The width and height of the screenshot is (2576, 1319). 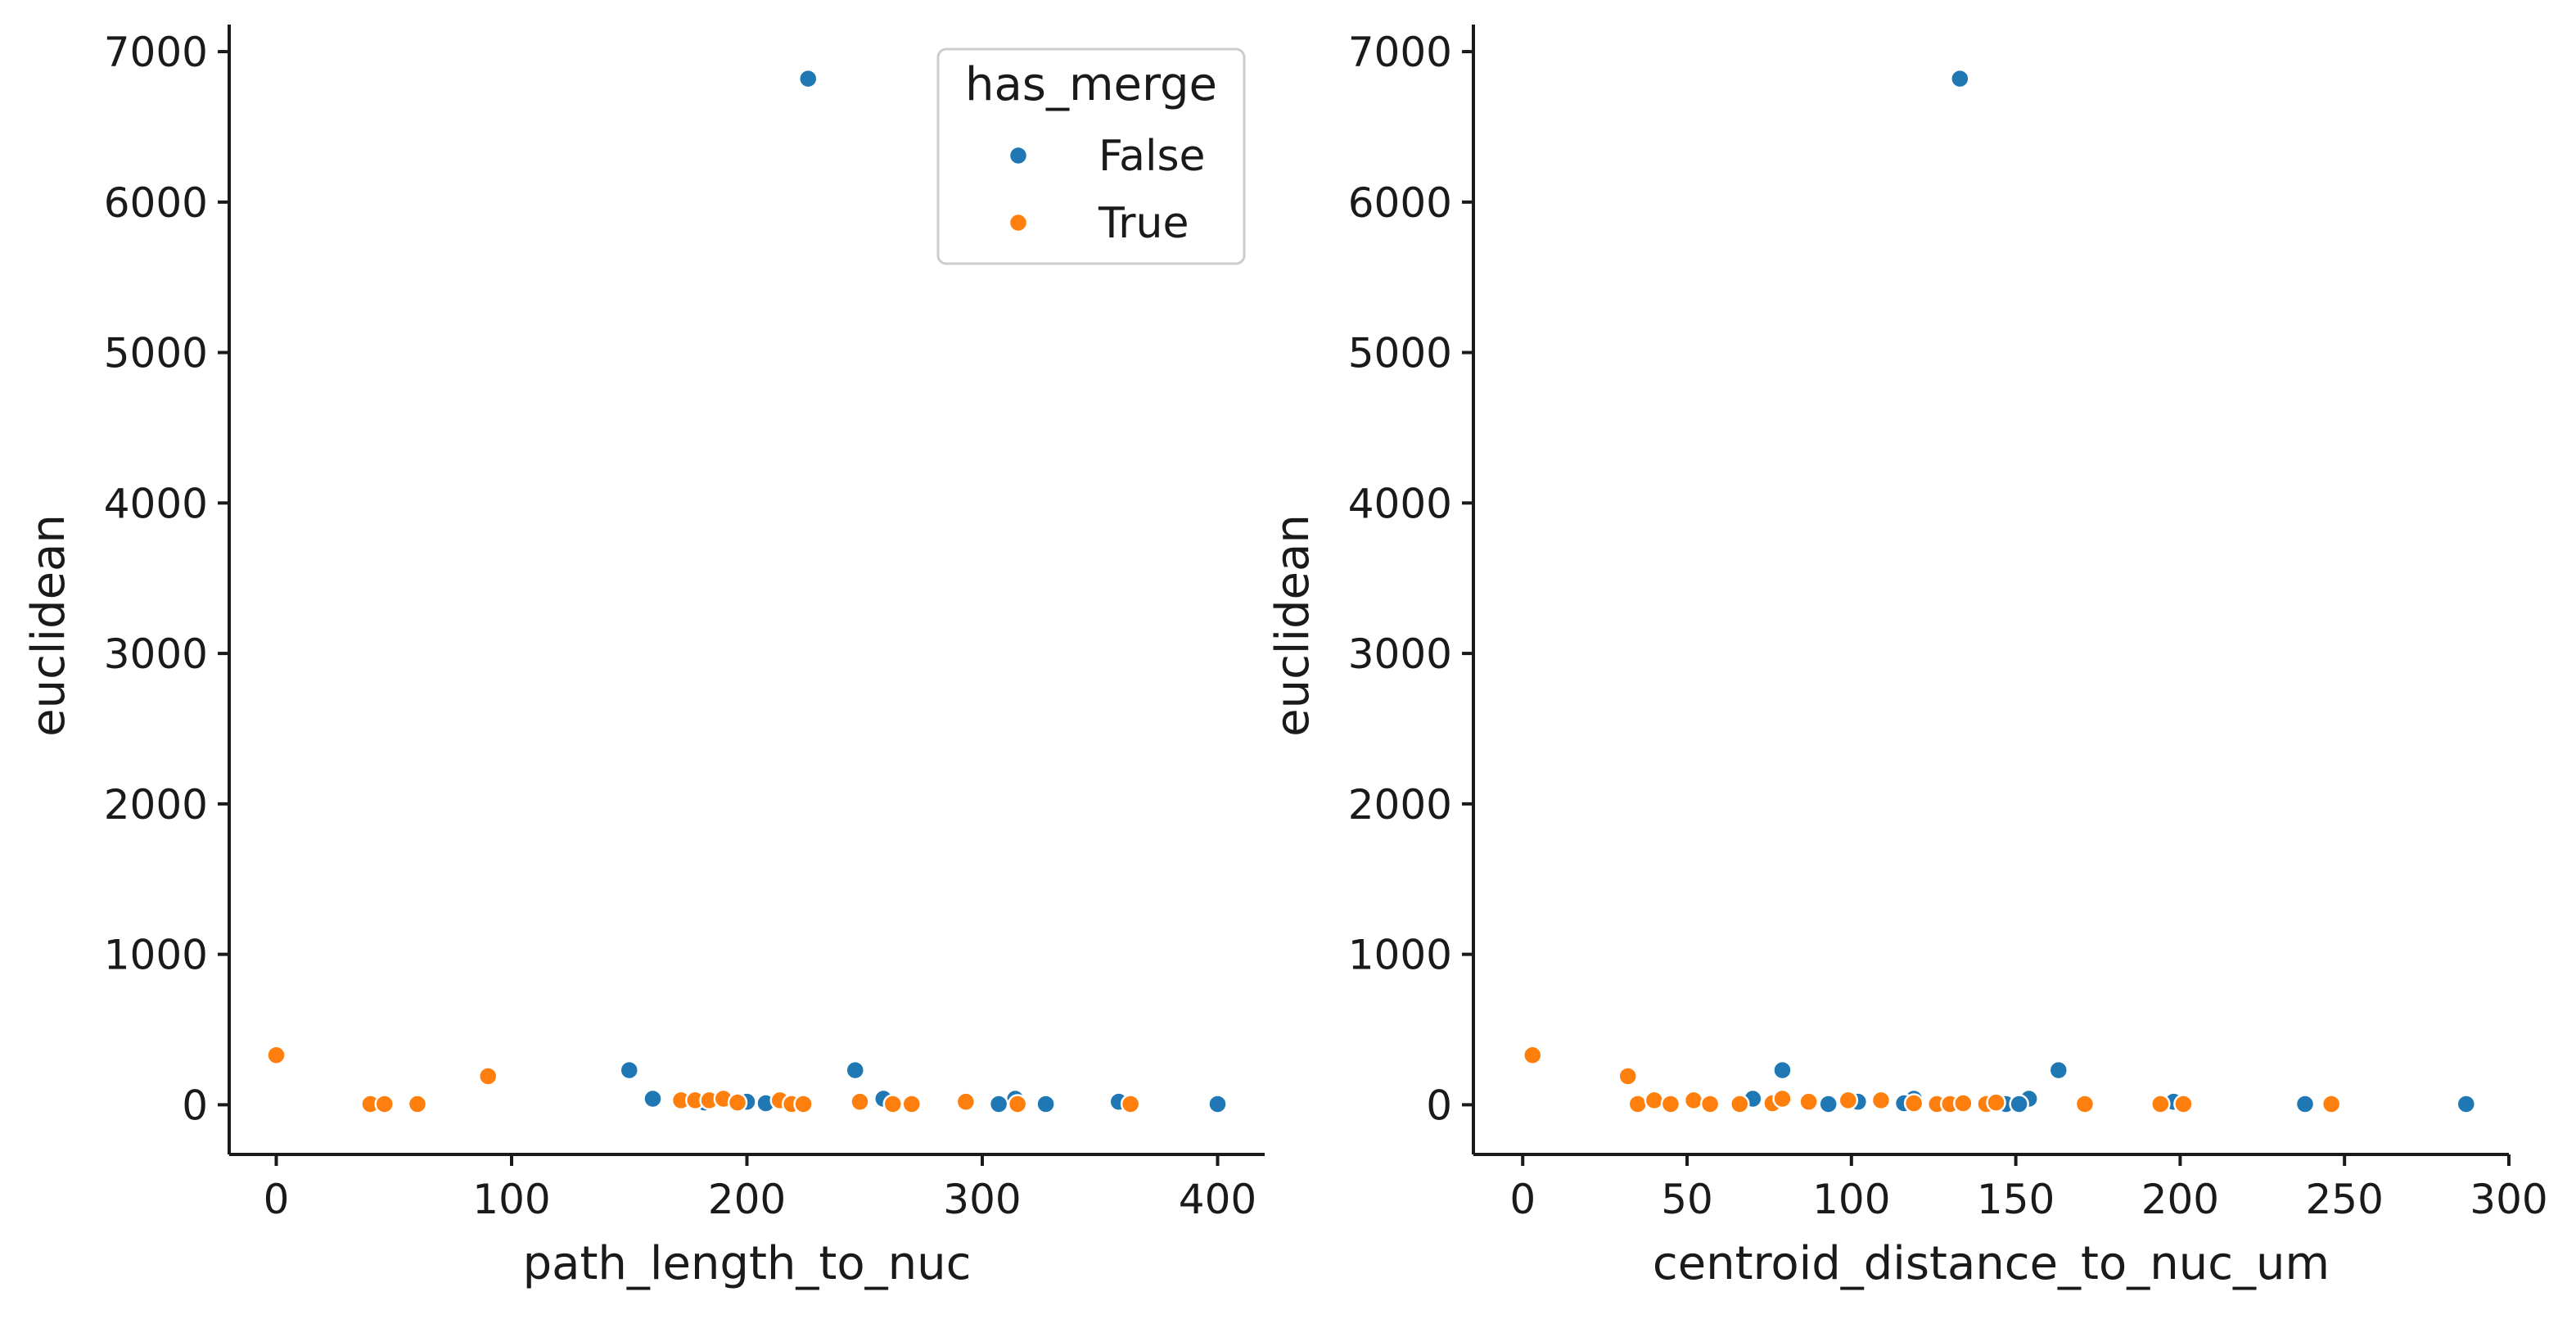 I want to click on legend-marker-false, so click(x=1018, y=155).